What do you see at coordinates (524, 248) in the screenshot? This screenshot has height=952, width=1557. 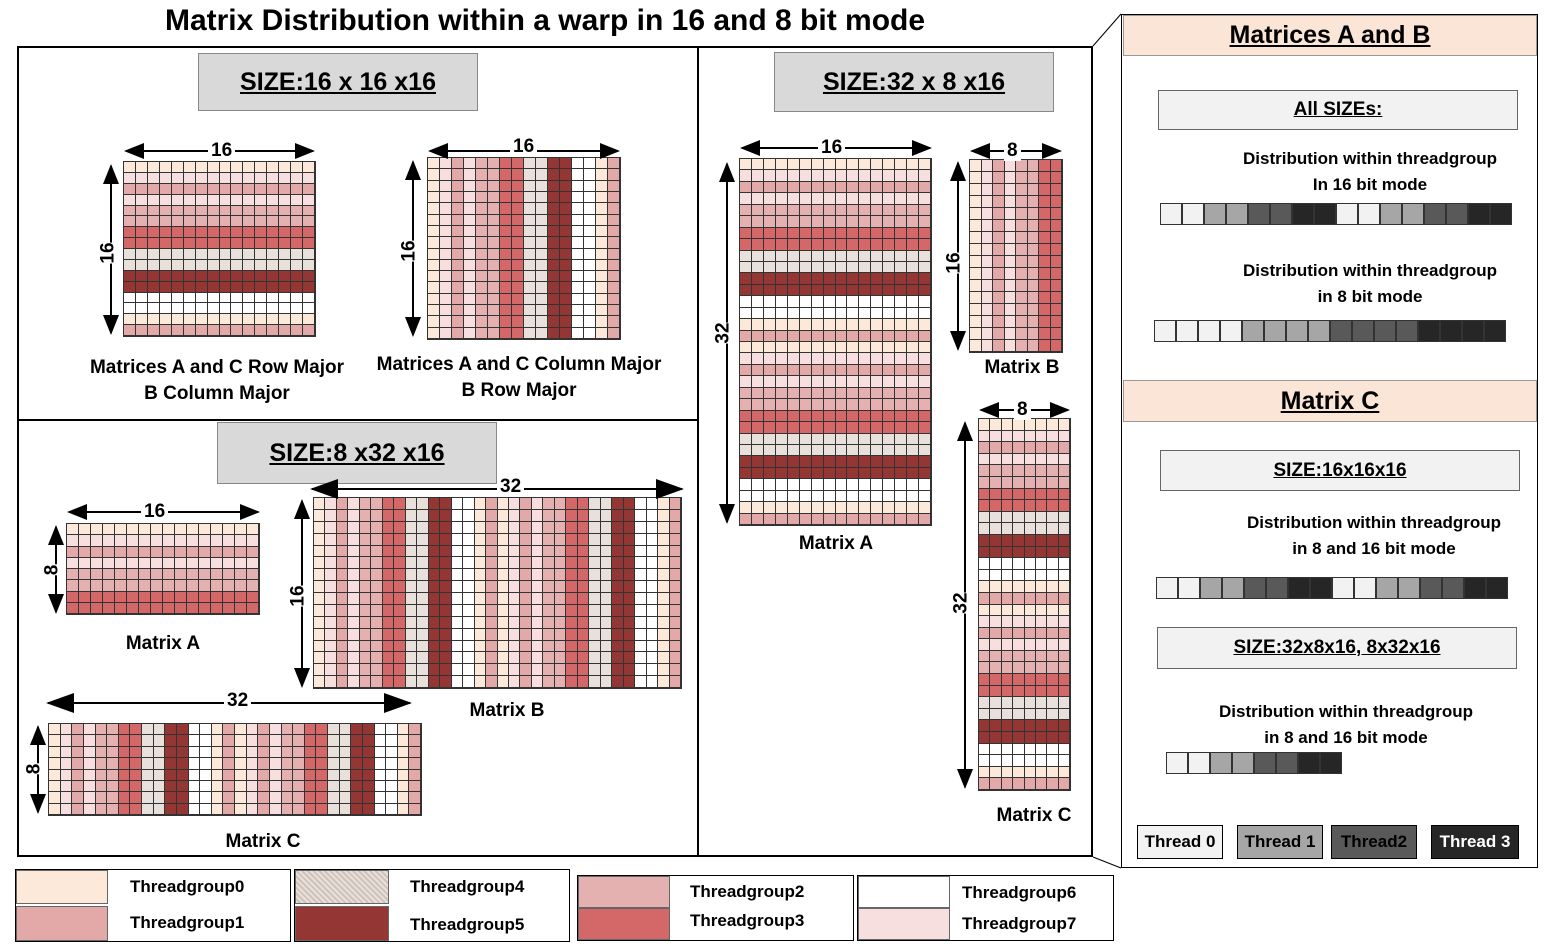 I see `matrix-16x16-column-major` at bounding box center [524, 248].